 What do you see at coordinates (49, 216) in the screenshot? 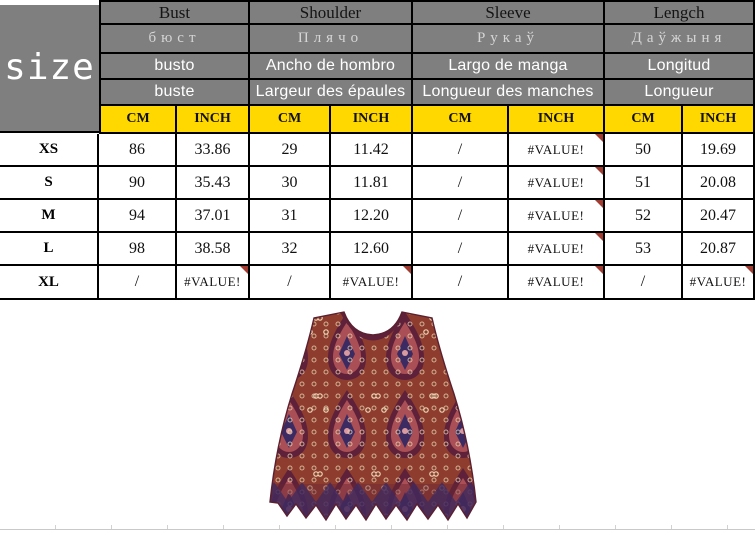
I see `row-label-m: M` at bounding box center [49, 216].